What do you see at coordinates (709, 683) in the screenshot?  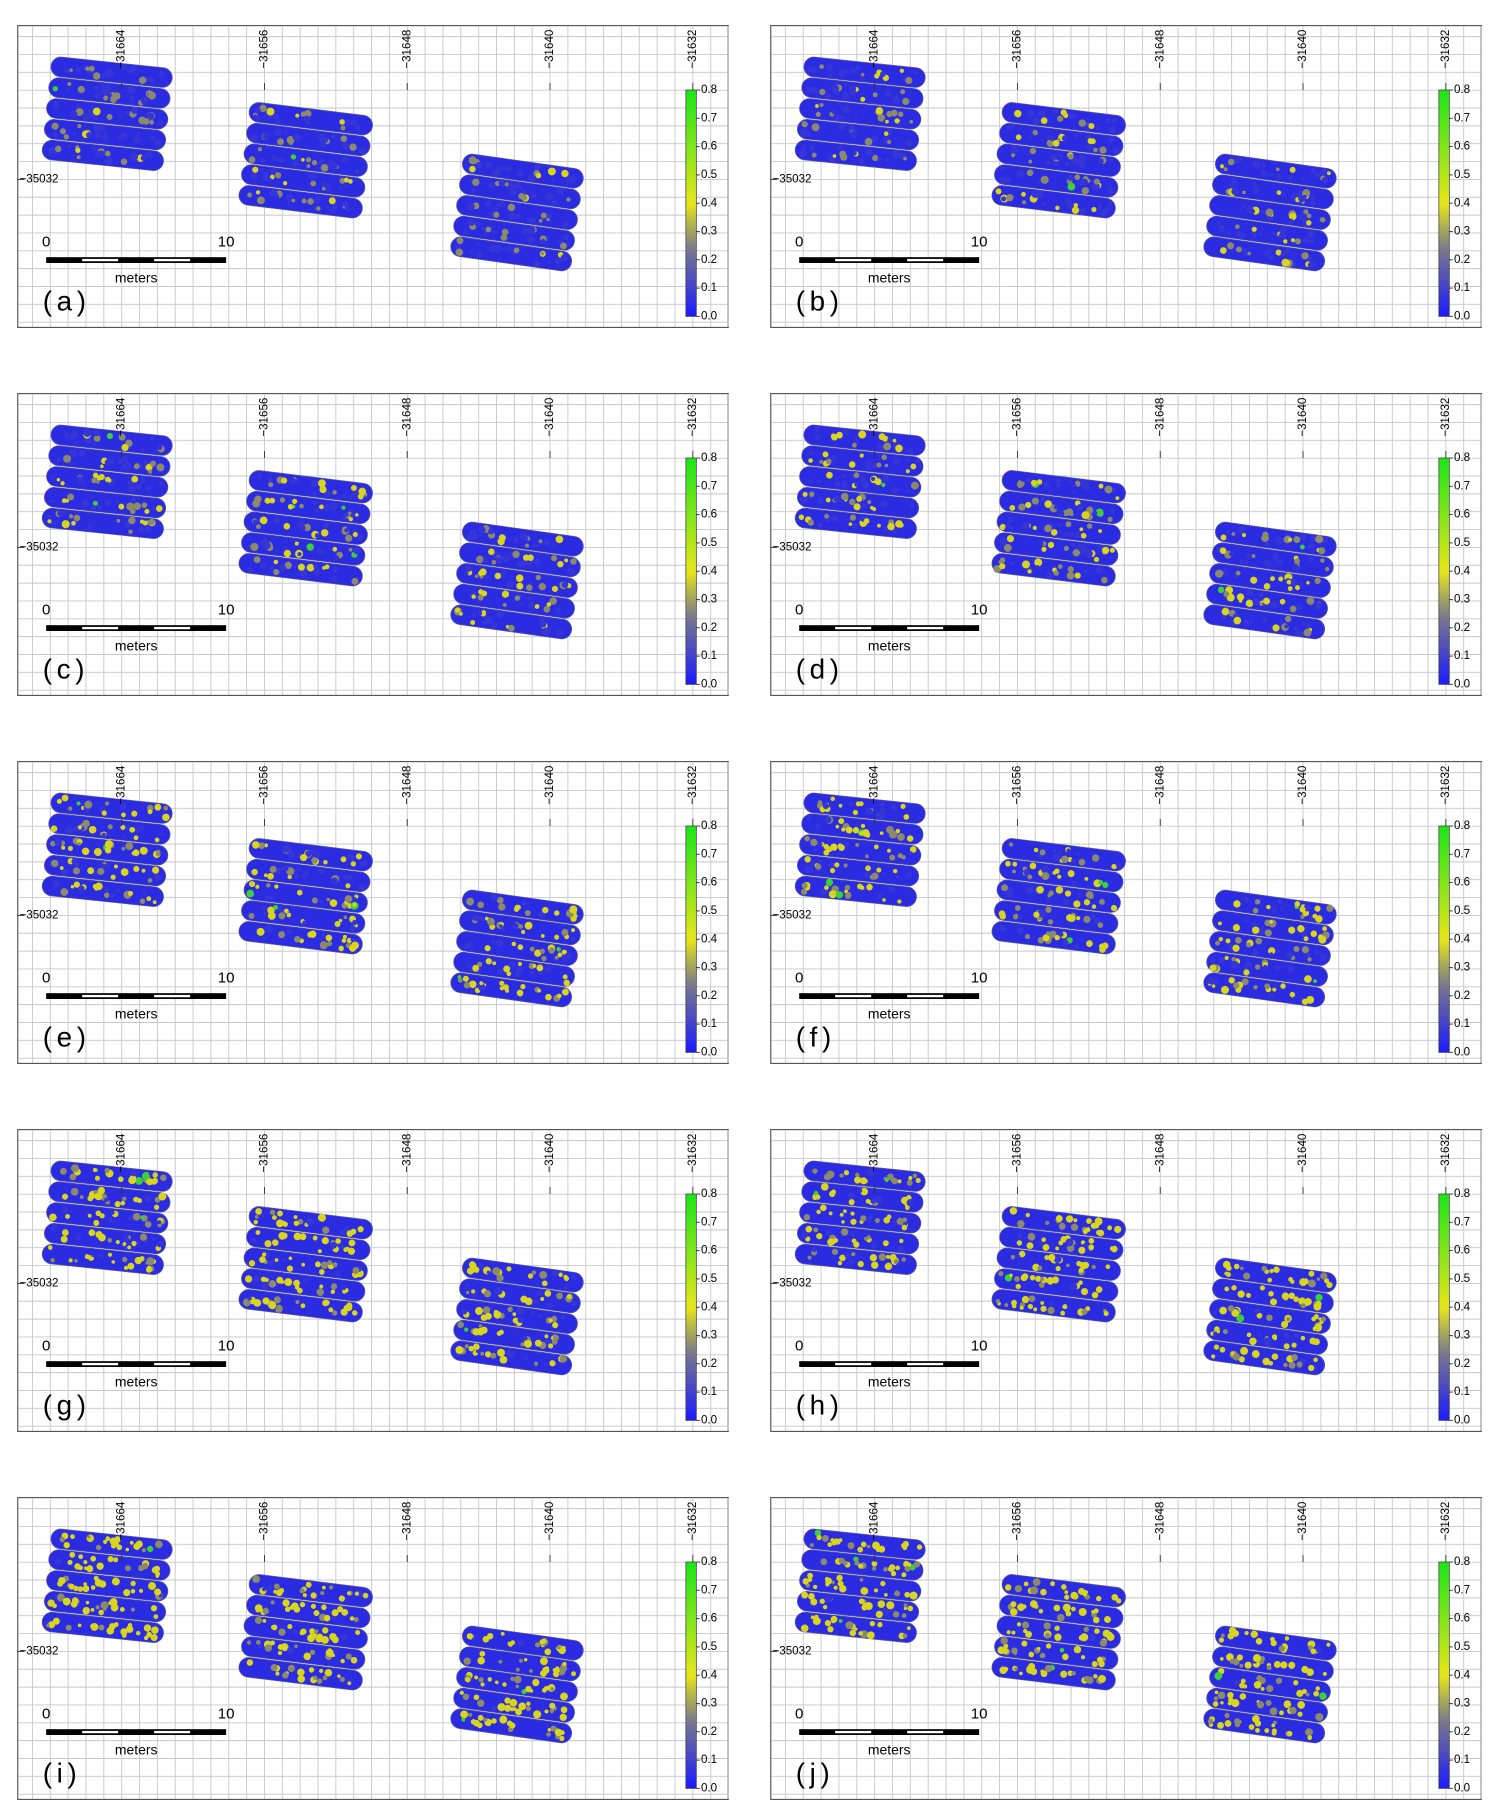 I see `colorbar-tick-label: 0.0` at bounding box center [709, 683].